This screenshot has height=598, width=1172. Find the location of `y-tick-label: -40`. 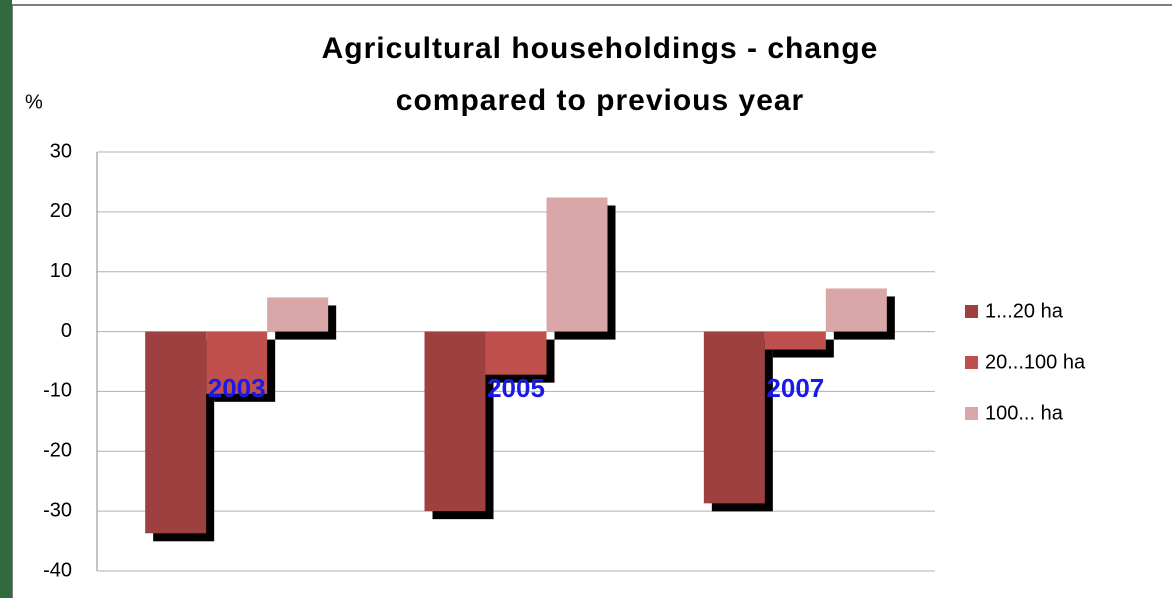

y-tick-label: -40 is located at coordinates (57, 570).